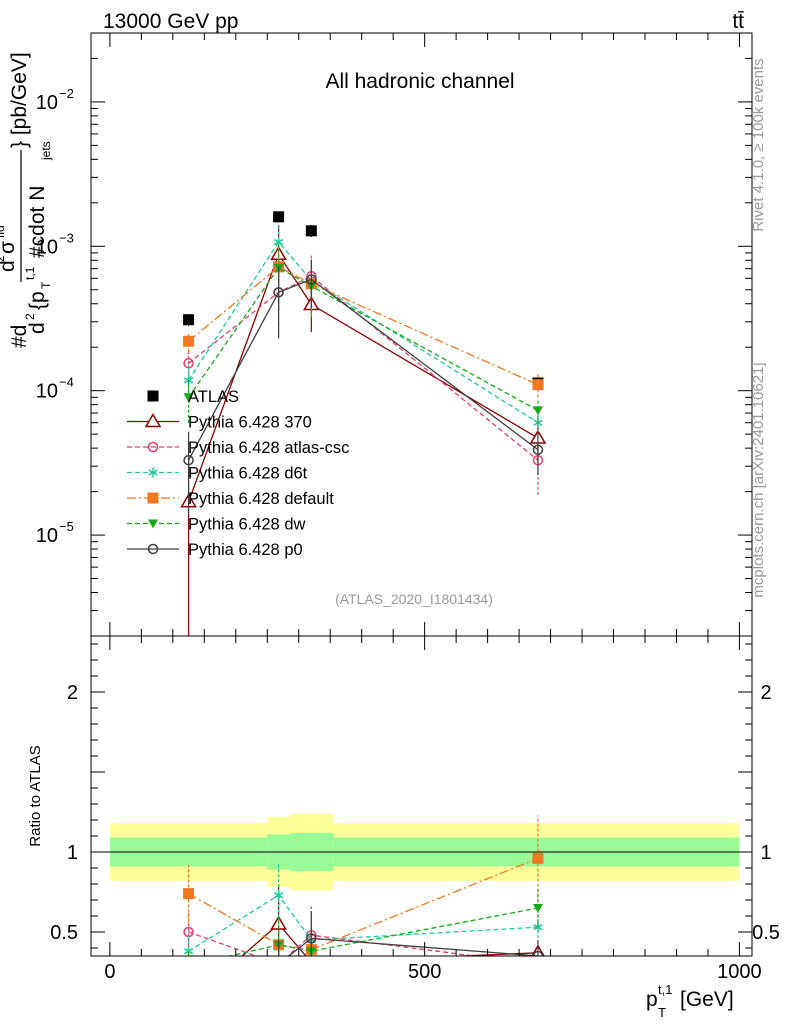  What do you see at coordinates (153, 498) in the screenshot?
I see `legend-marker-pythia-6-428-default` at bounding box center [153, 498].